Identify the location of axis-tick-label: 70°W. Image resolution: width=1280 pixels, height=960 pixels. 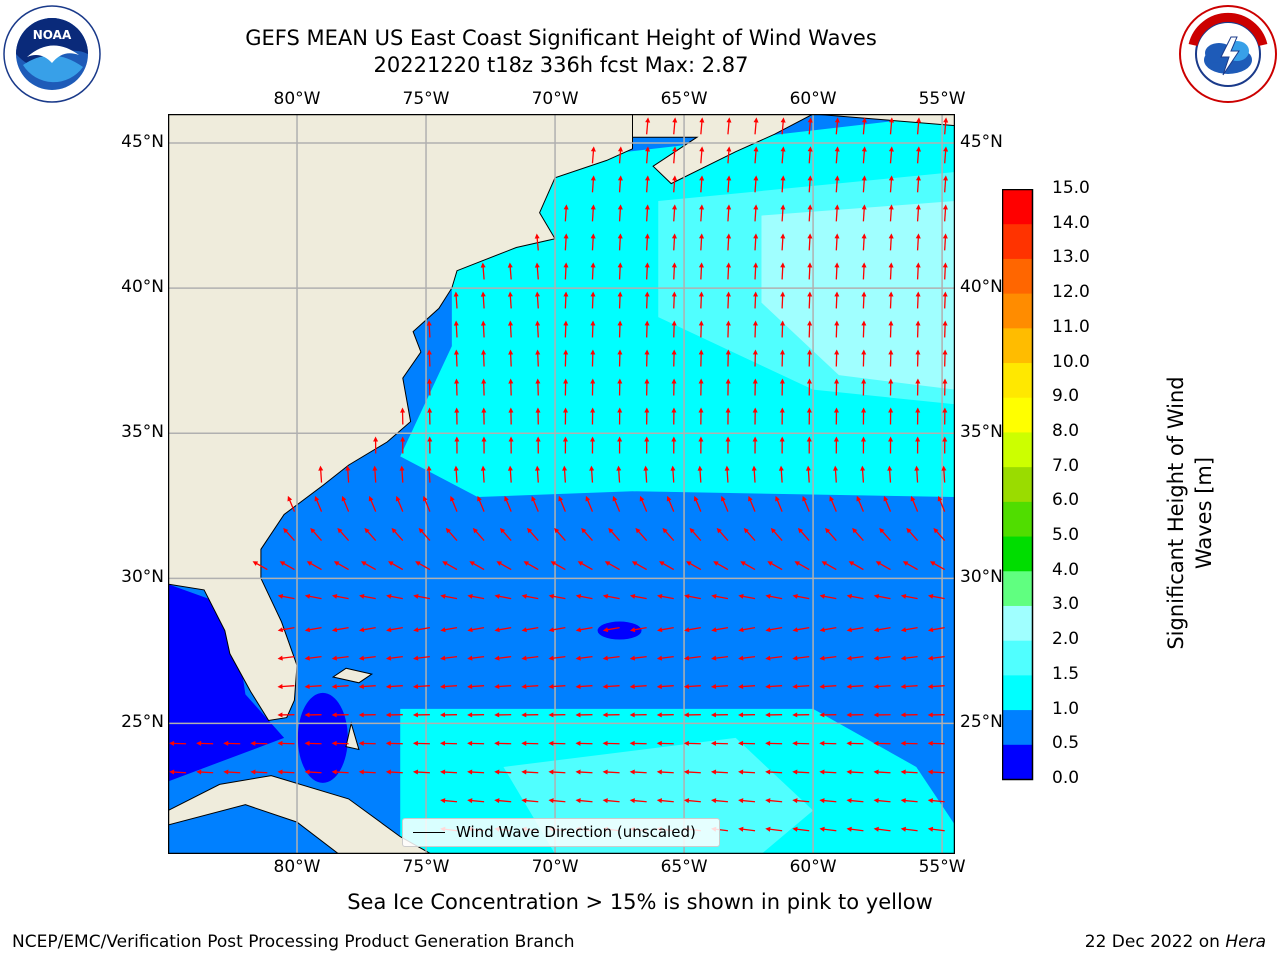
(555, 867).